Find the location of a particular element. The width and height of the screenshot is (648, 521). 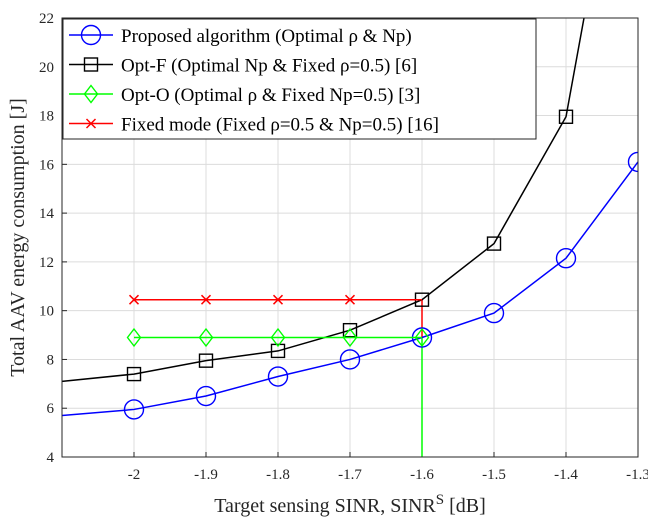

x-axis-label-unit: [dB] is located at coordinates (465, 506).